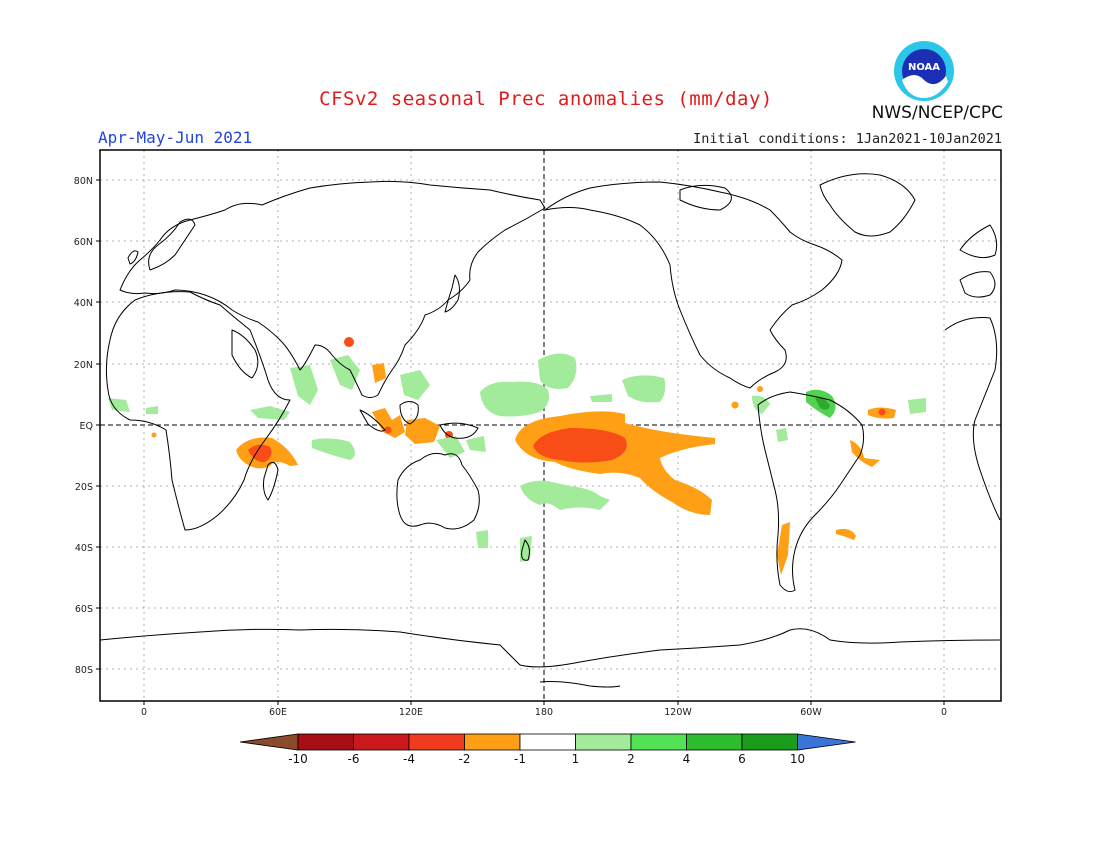 This screenshot has height=850, width=1100. I want to click on lon-label-0-east: 0, so click(944, 712).